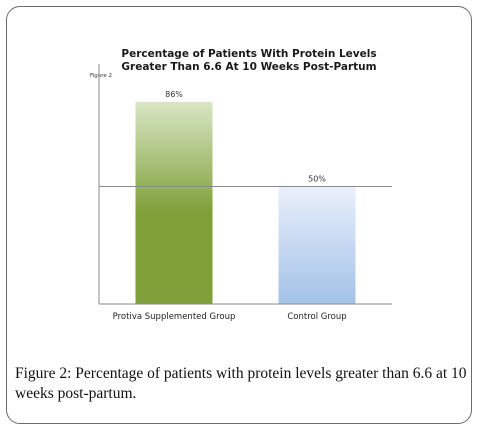  I want to click on data-label-1: 50%, so click(317, 179).